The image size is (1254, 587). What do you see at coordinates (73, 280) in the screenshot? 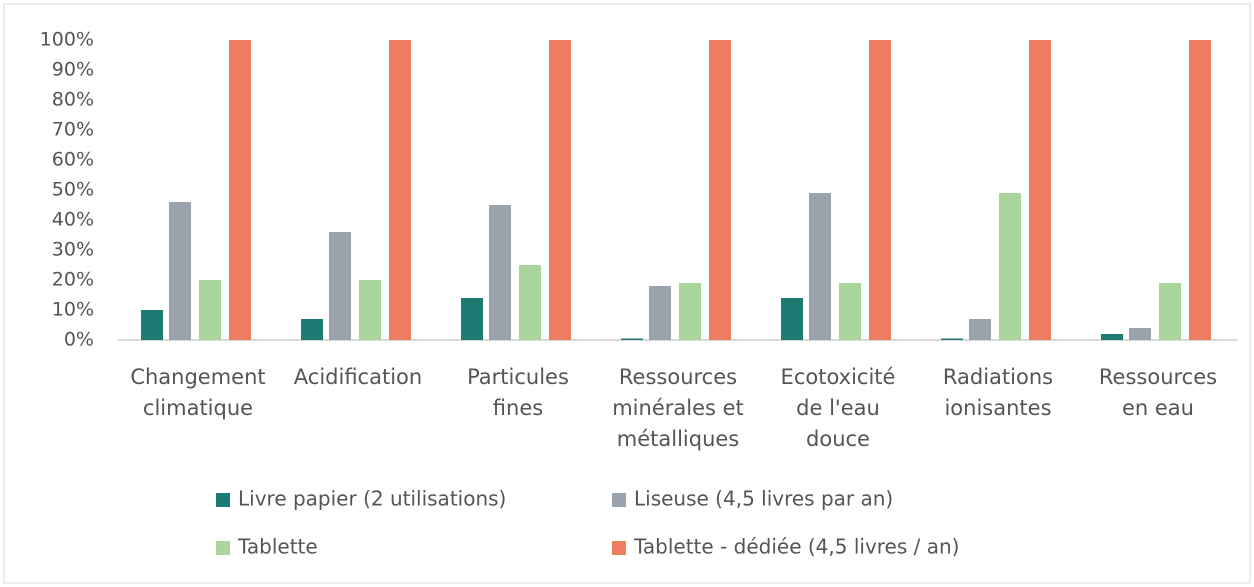
I see `y-tick-label: 20%` at bounding box center [73, 280].